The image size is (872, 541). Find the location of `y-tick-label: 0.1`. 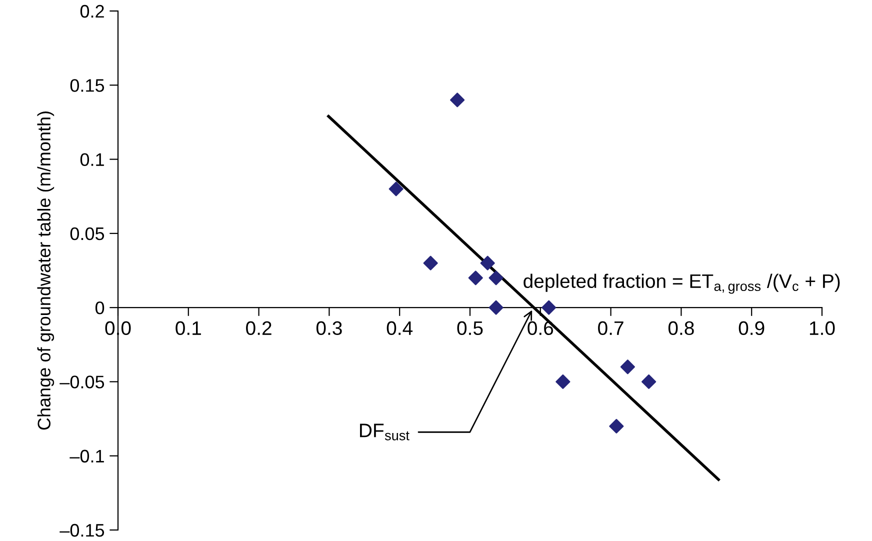

y-tick-label: 0.1 is located at coordinates (92, 159).